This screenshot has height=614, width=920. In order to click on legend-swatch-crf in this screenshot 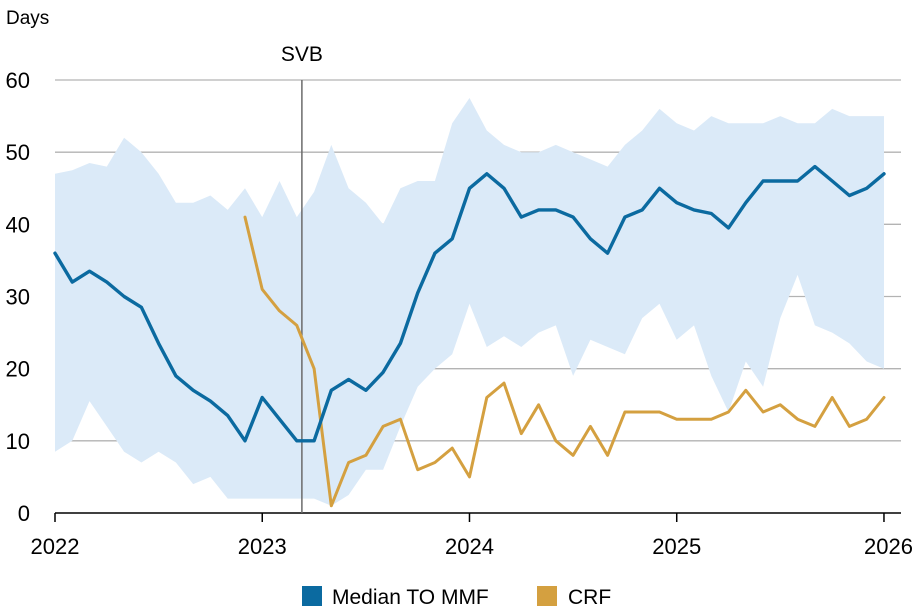, I will do `click(547, 596)`.